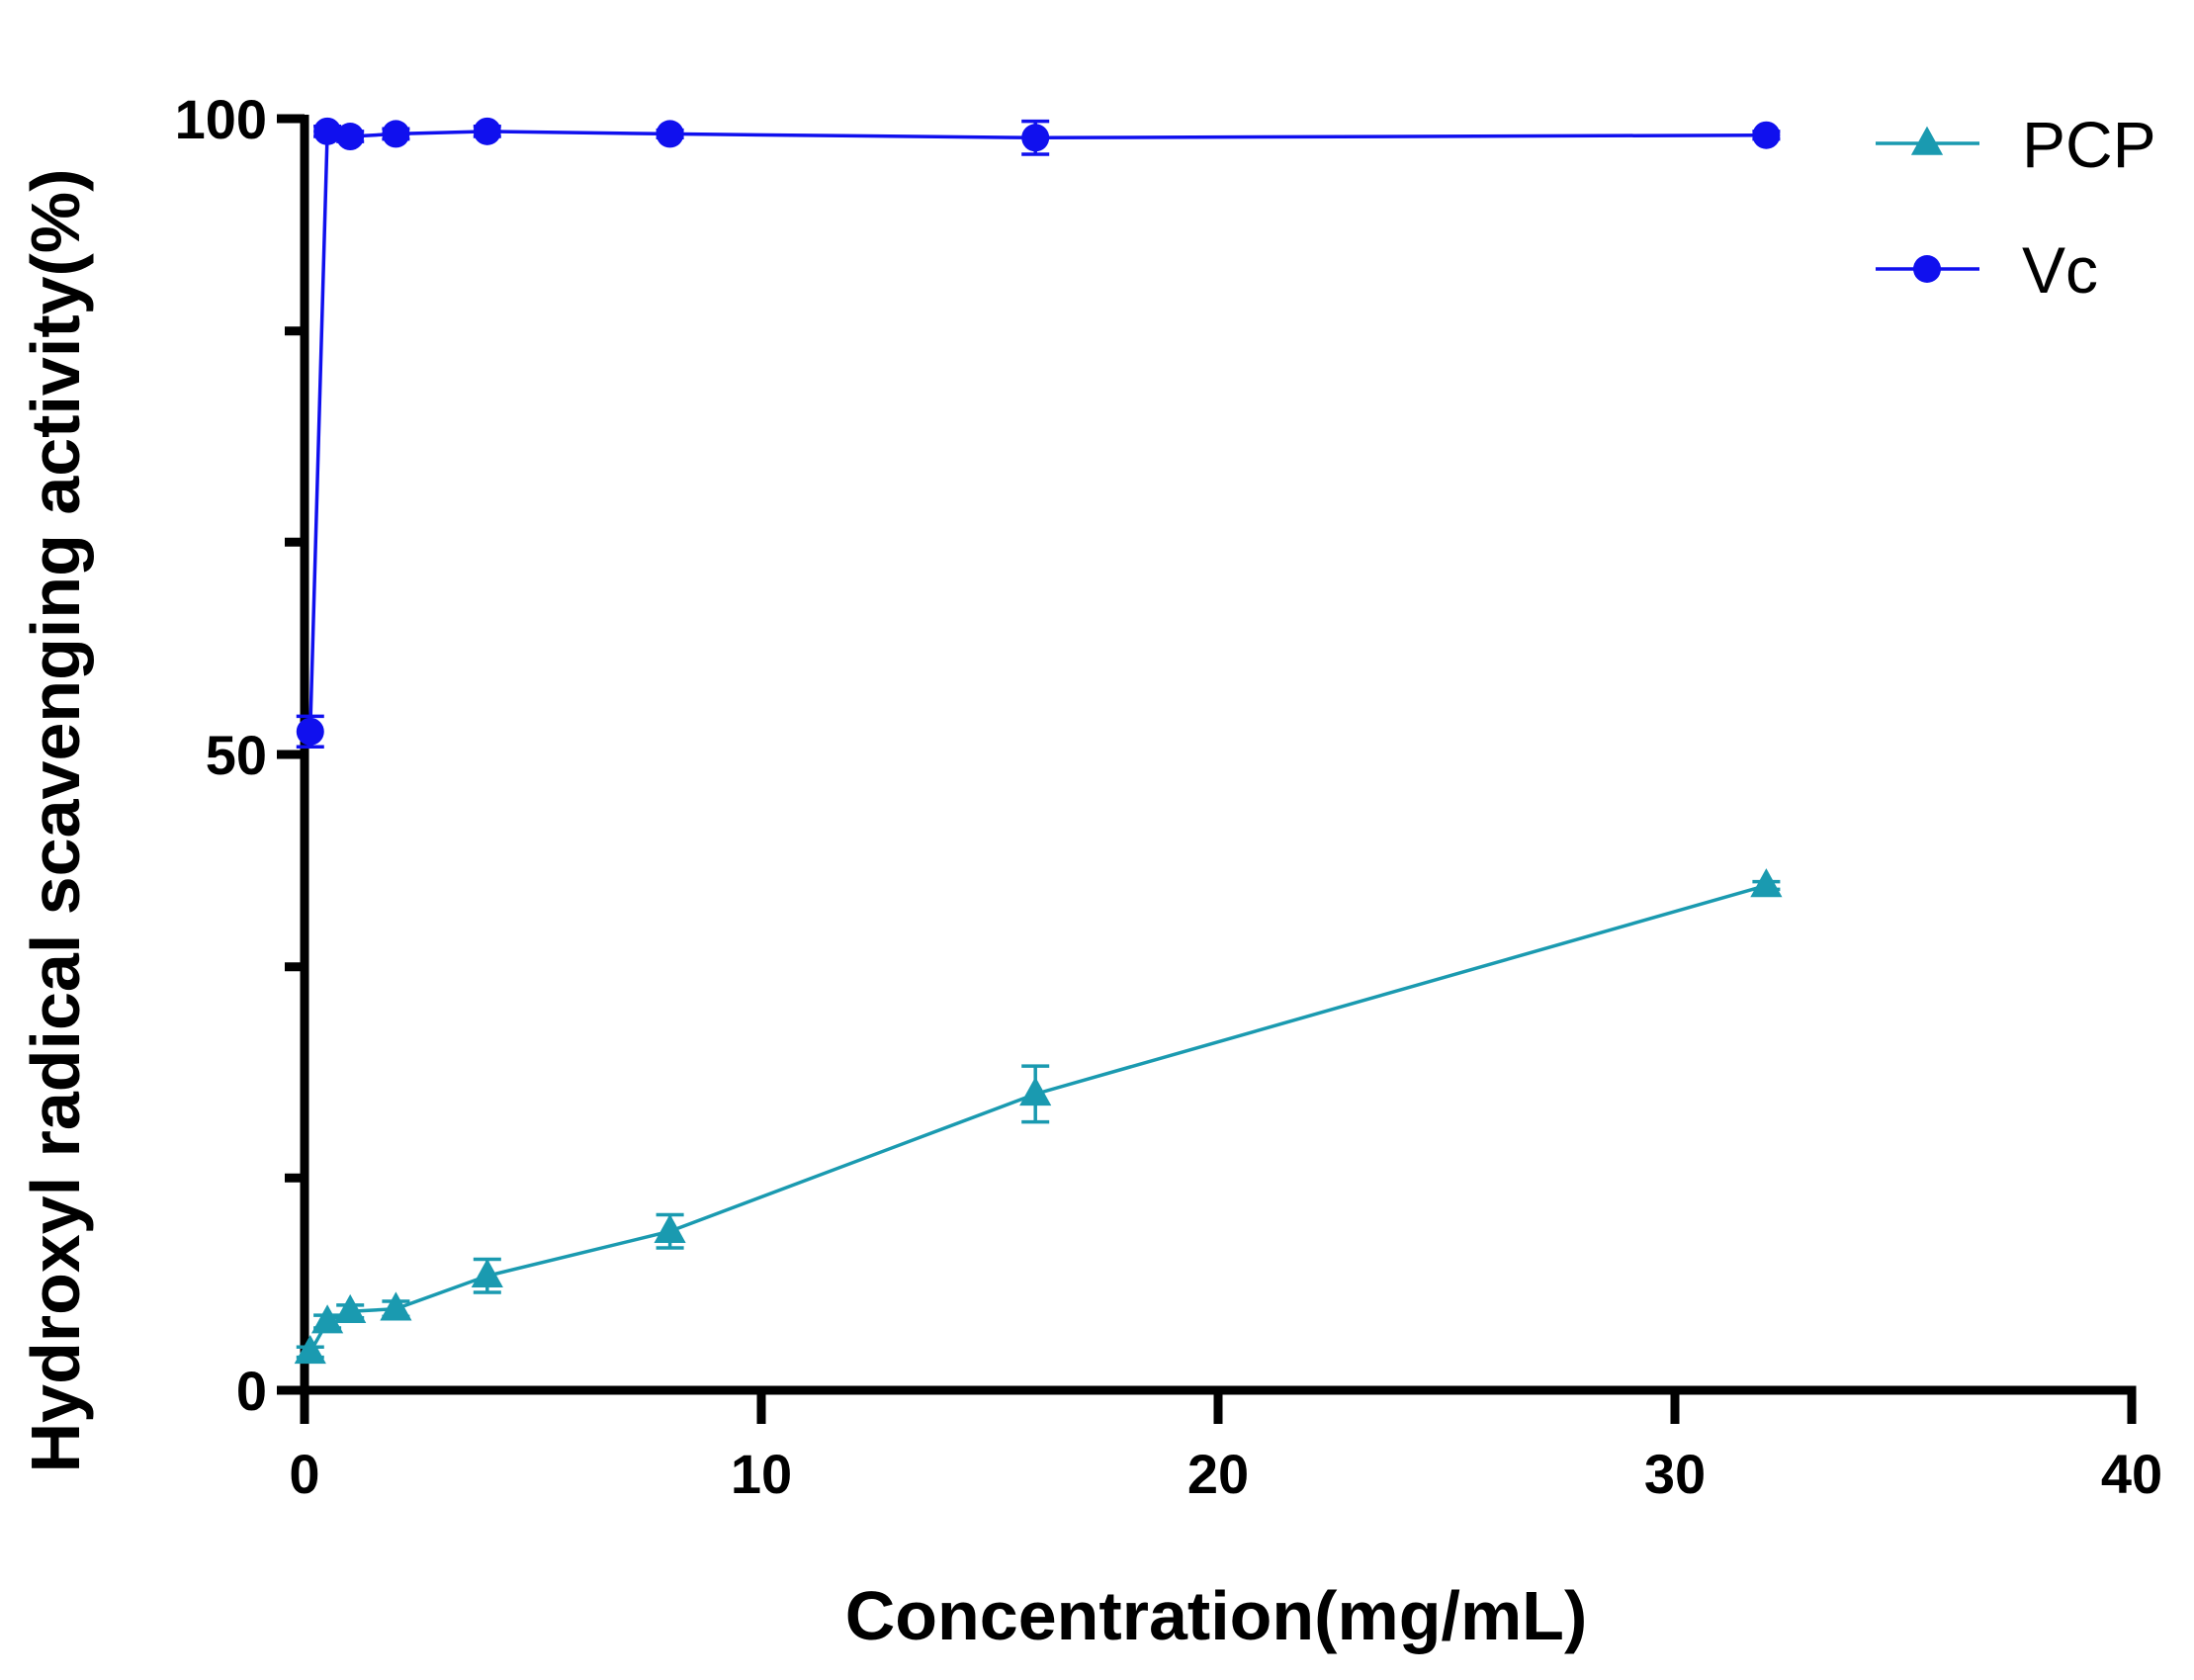 The height and width of the screenshot is (1680, 2194). I want to click on legend-label: PCP, so click(2089, 144).